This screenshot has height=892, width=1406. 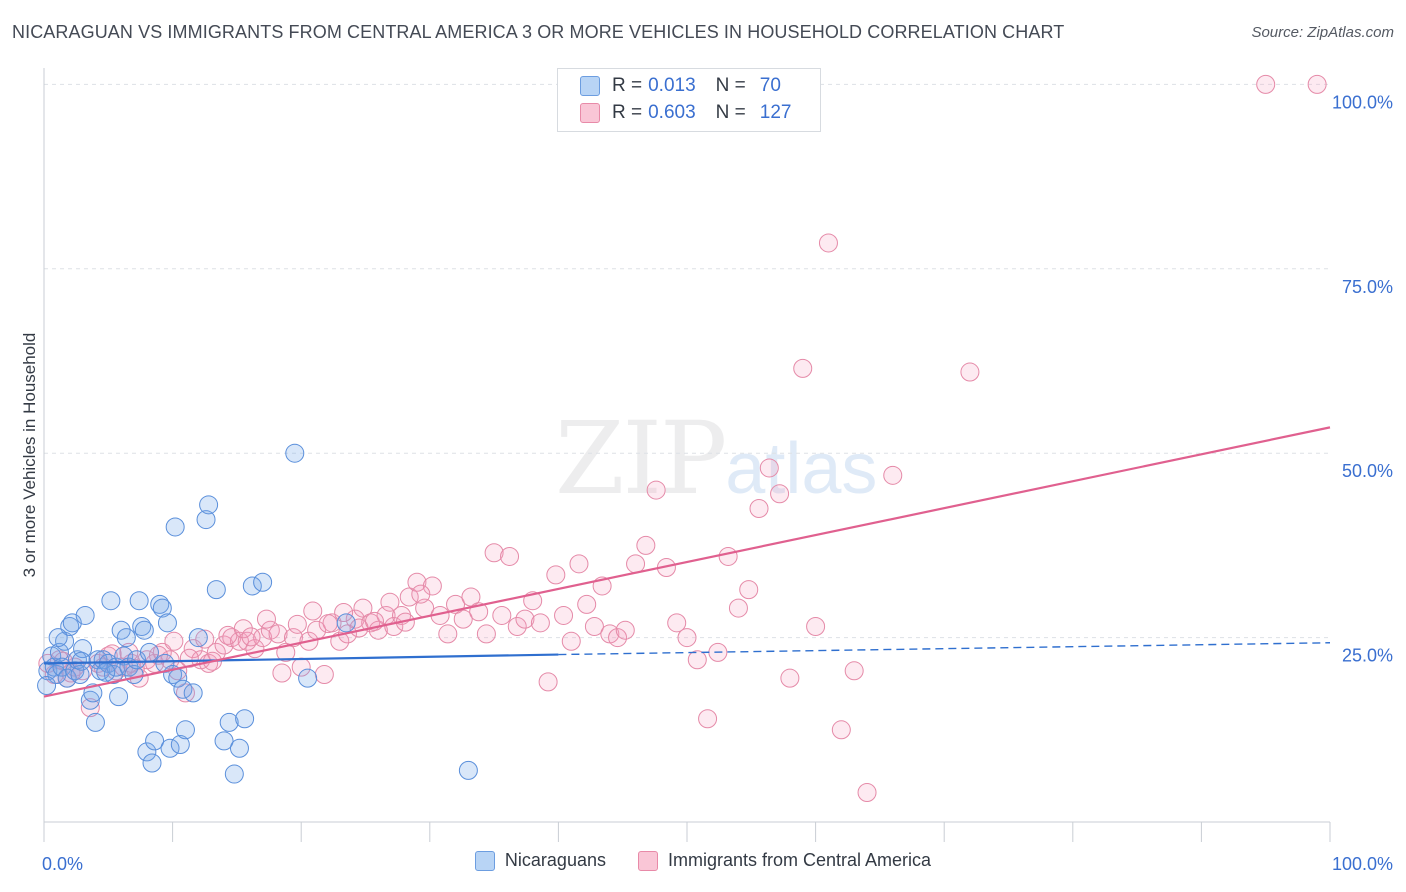 I want to click on y-tick-label-100: 100.0%, so click(x=1362, y=102).